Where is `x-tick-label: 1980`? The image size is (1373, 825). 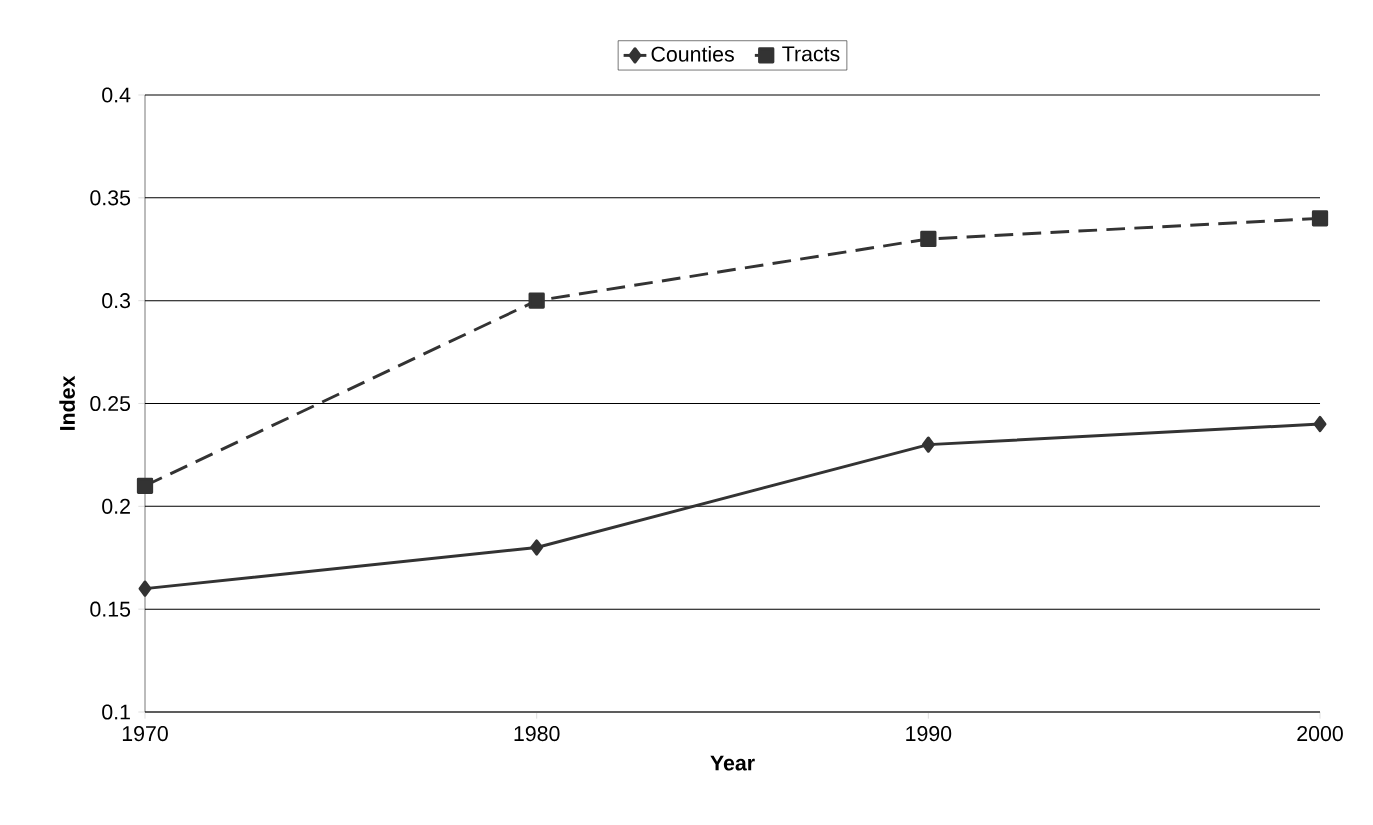 x-tick-label: 1980 is located at coordinates (537, 734).